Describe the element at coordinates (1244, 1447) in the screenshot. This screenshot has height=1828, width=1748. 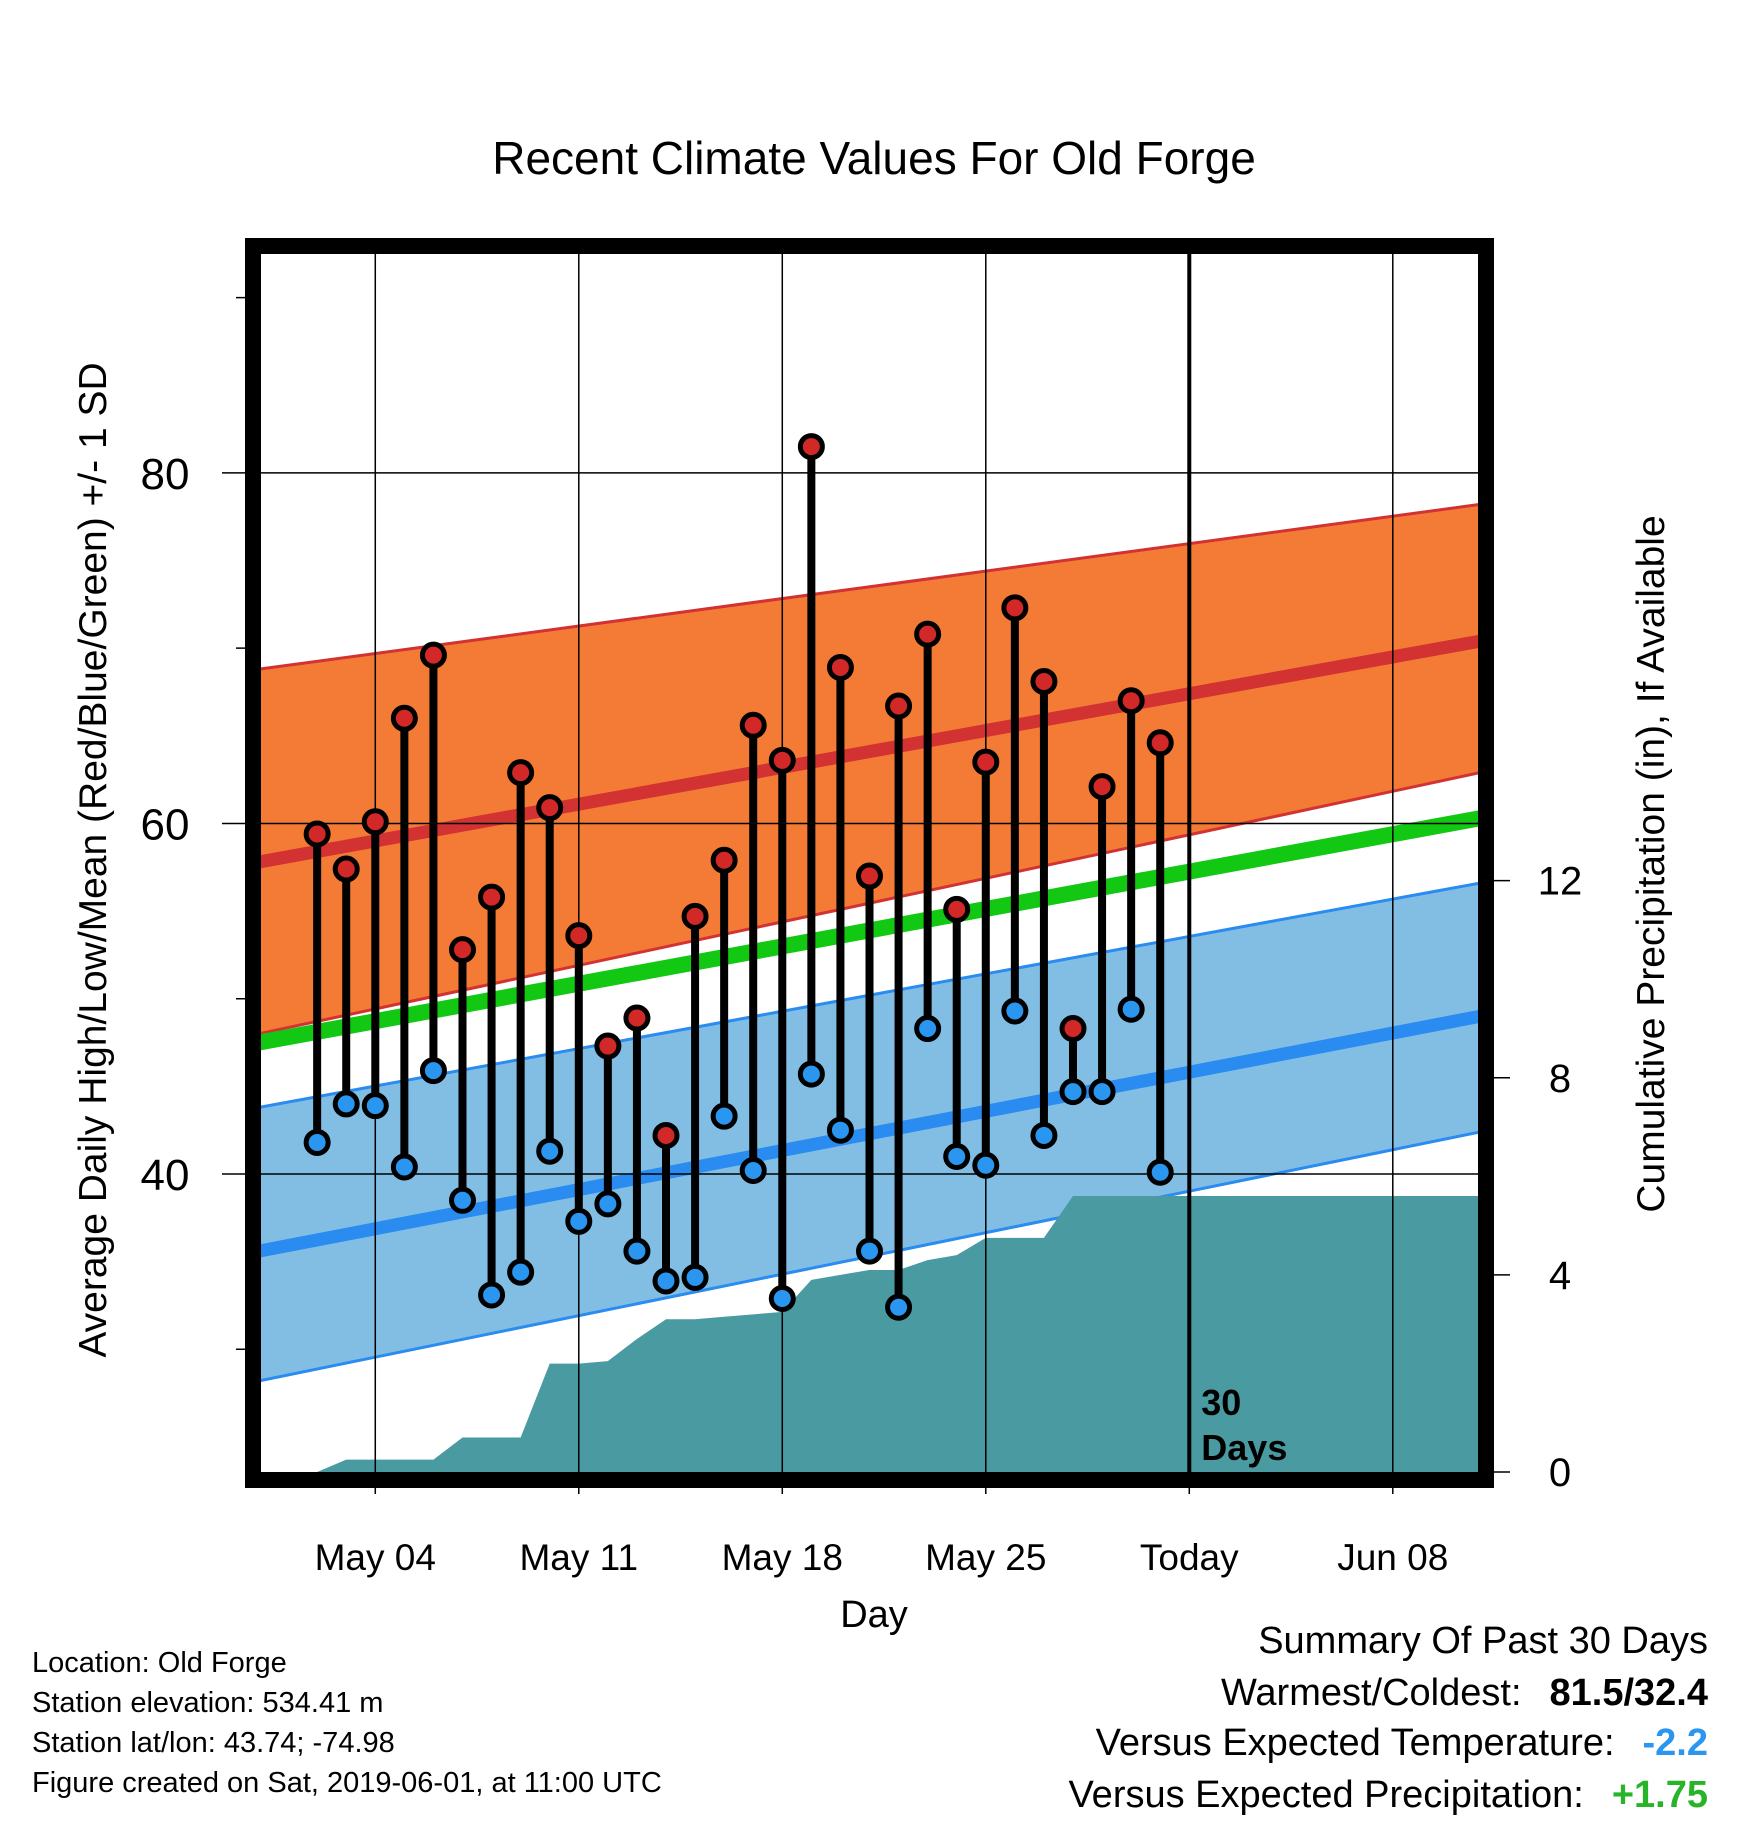
I see `today-days-label: Days` at that location.